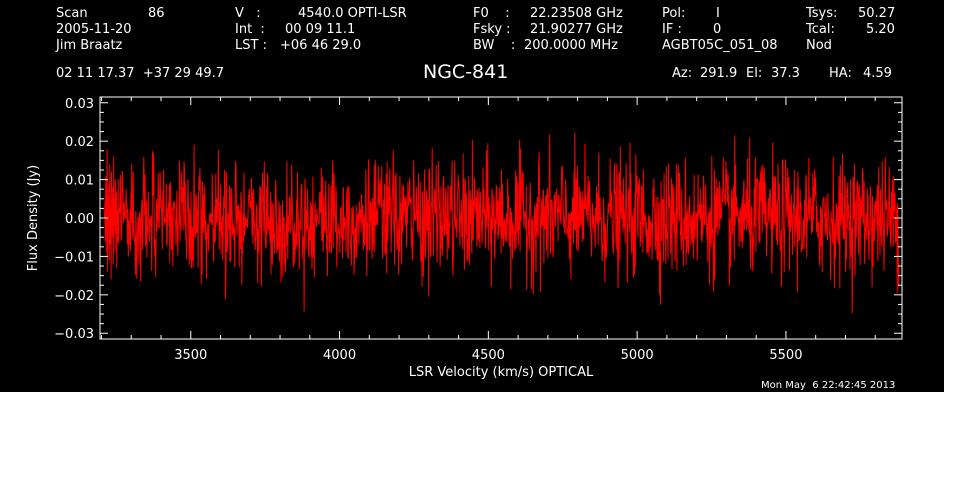 This screenshot has width=962, height=490. Describe the element at coordinates (488, 355) in the screenshot. I see `x-tick-label: 4500` at that location.